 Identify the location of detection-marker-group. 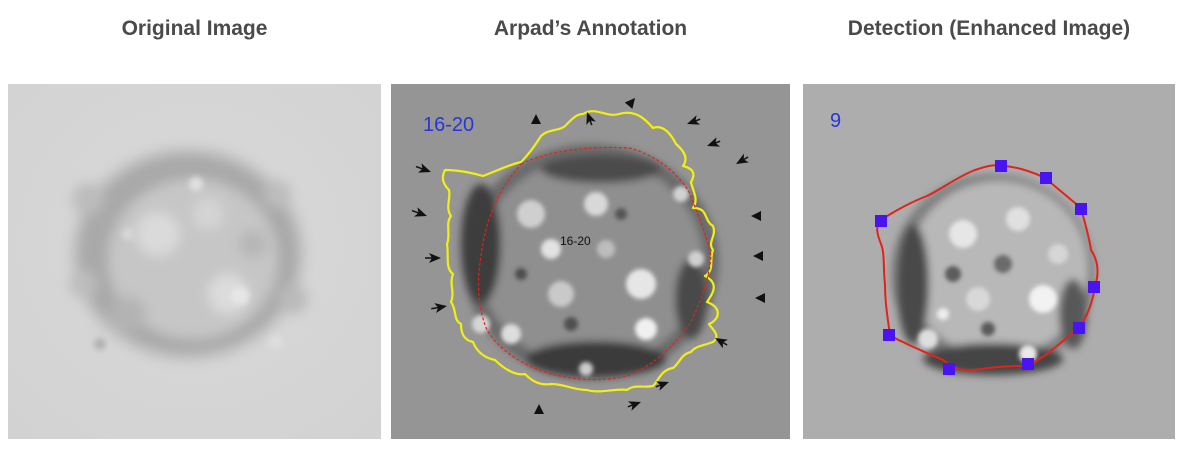
(987, 267).